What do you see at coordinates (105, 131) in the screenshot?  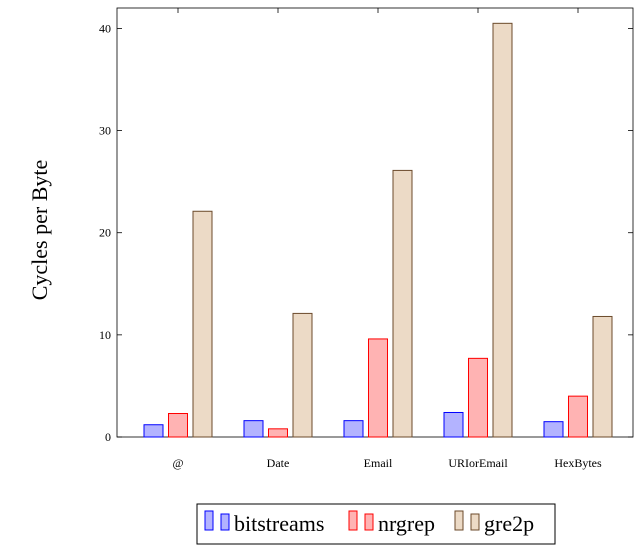 I see `y-tick-label: 30` at bounding box center [105, 131].